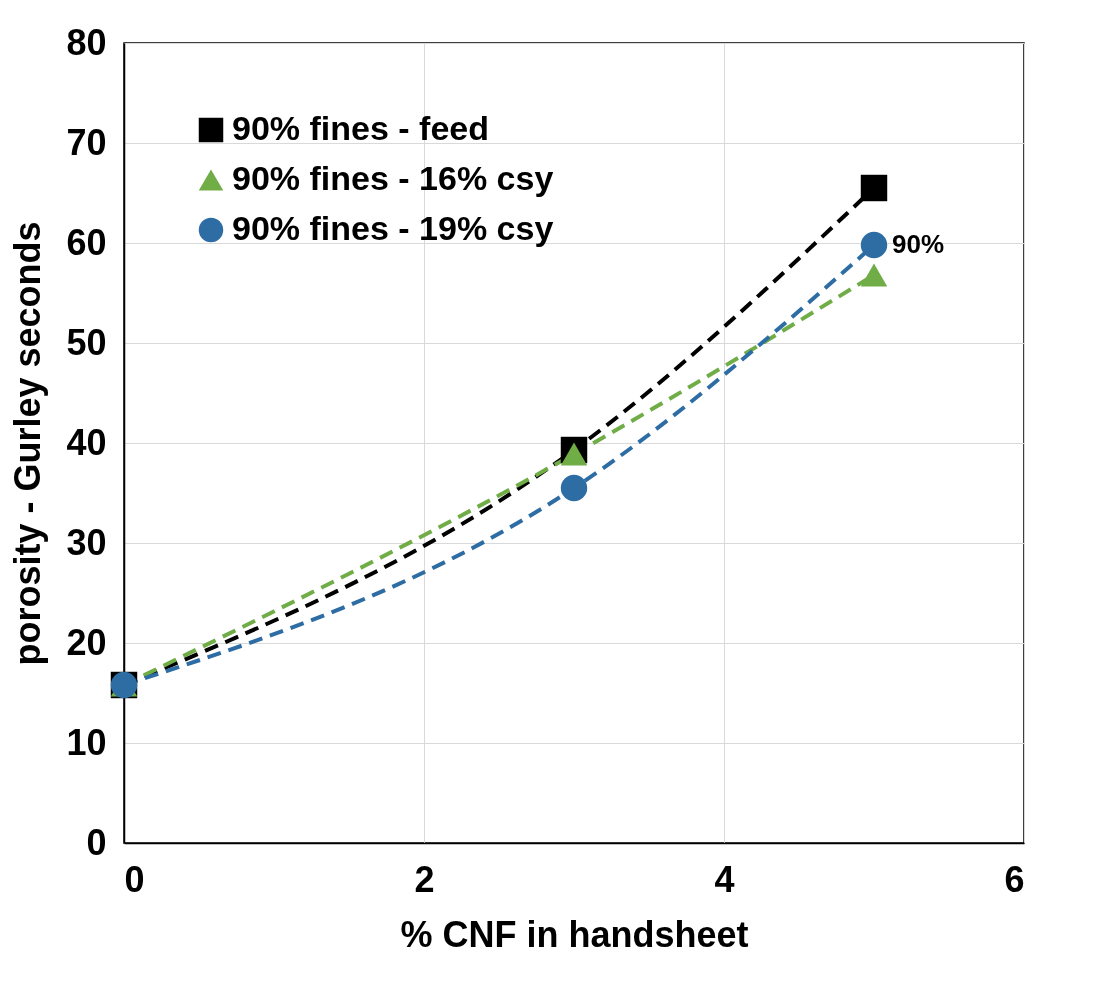  Describe the element at coordinates (86, 542) in the screenshot. I see `y-tick-label: 30` at that location.